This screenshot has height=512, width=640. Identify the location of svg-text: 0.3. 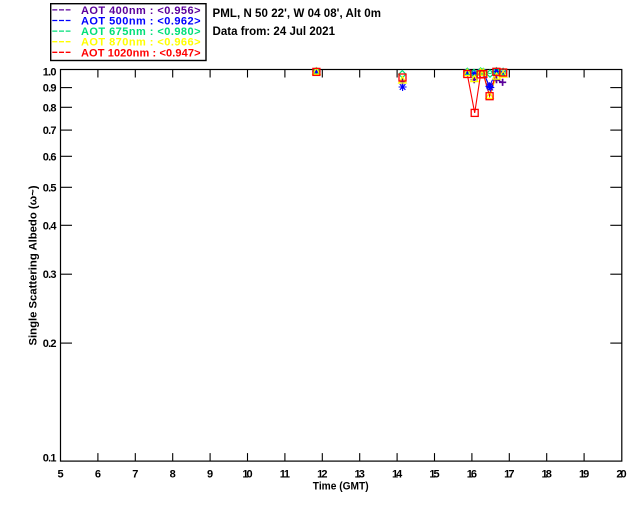
(50, 275).